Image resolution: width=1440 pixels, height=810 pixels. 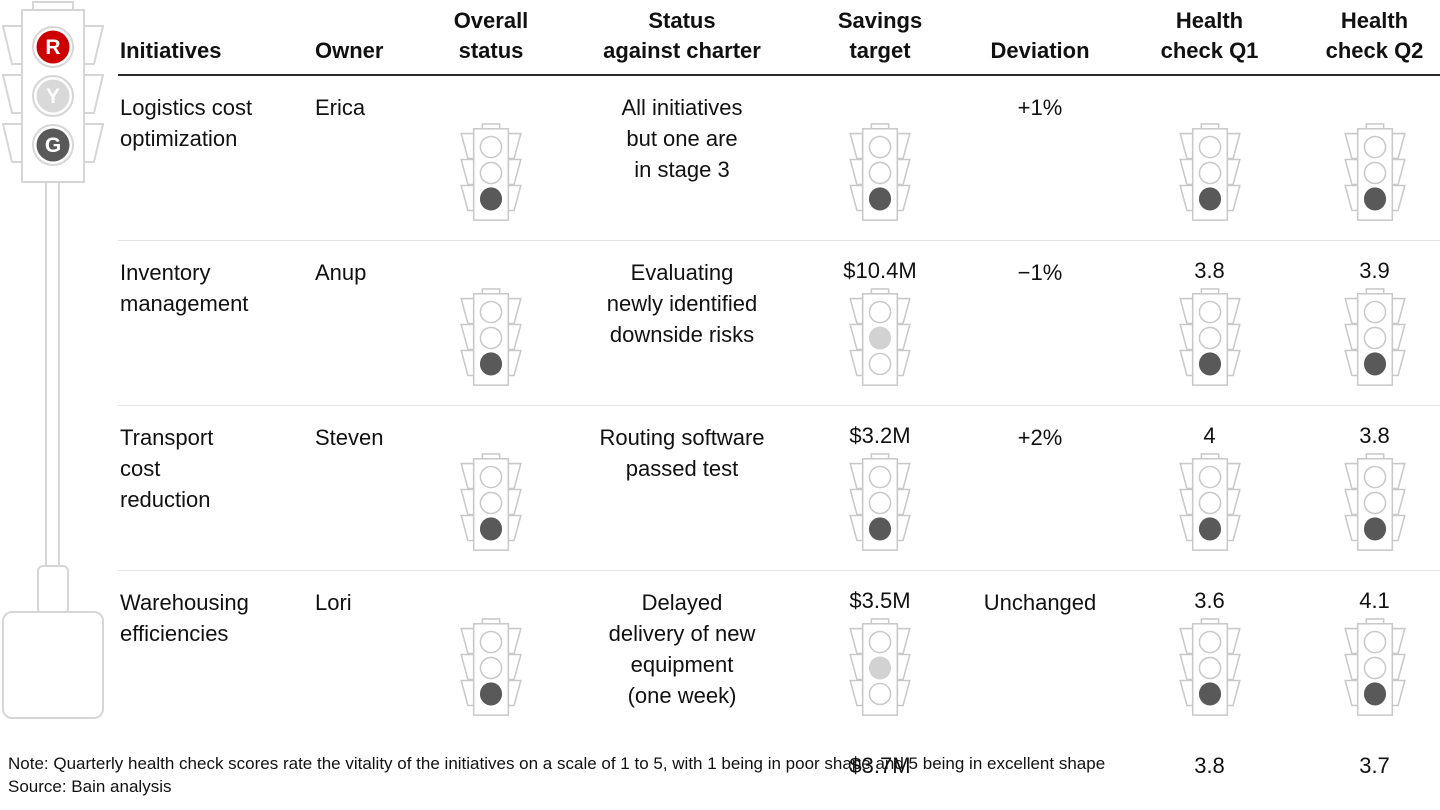 What do you see at coordinates (1040, 50) in the screenshot?
I see `column-header-deviation: Deviation` at bounding box center [1040, 50].